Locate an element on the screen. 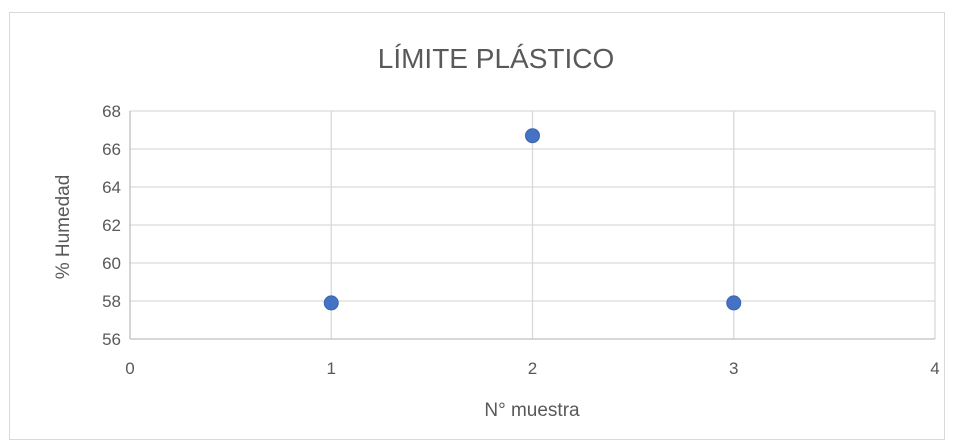  chart-title: LÍMITE PLÁSTICO is located at coordinates (496, 58).